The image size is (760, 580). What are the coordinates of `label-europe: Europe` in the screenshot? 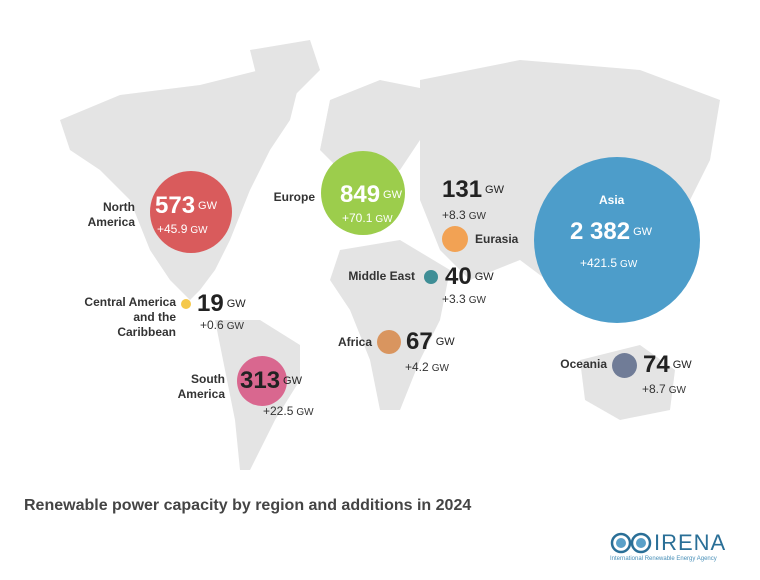 It's located at (294, 197).